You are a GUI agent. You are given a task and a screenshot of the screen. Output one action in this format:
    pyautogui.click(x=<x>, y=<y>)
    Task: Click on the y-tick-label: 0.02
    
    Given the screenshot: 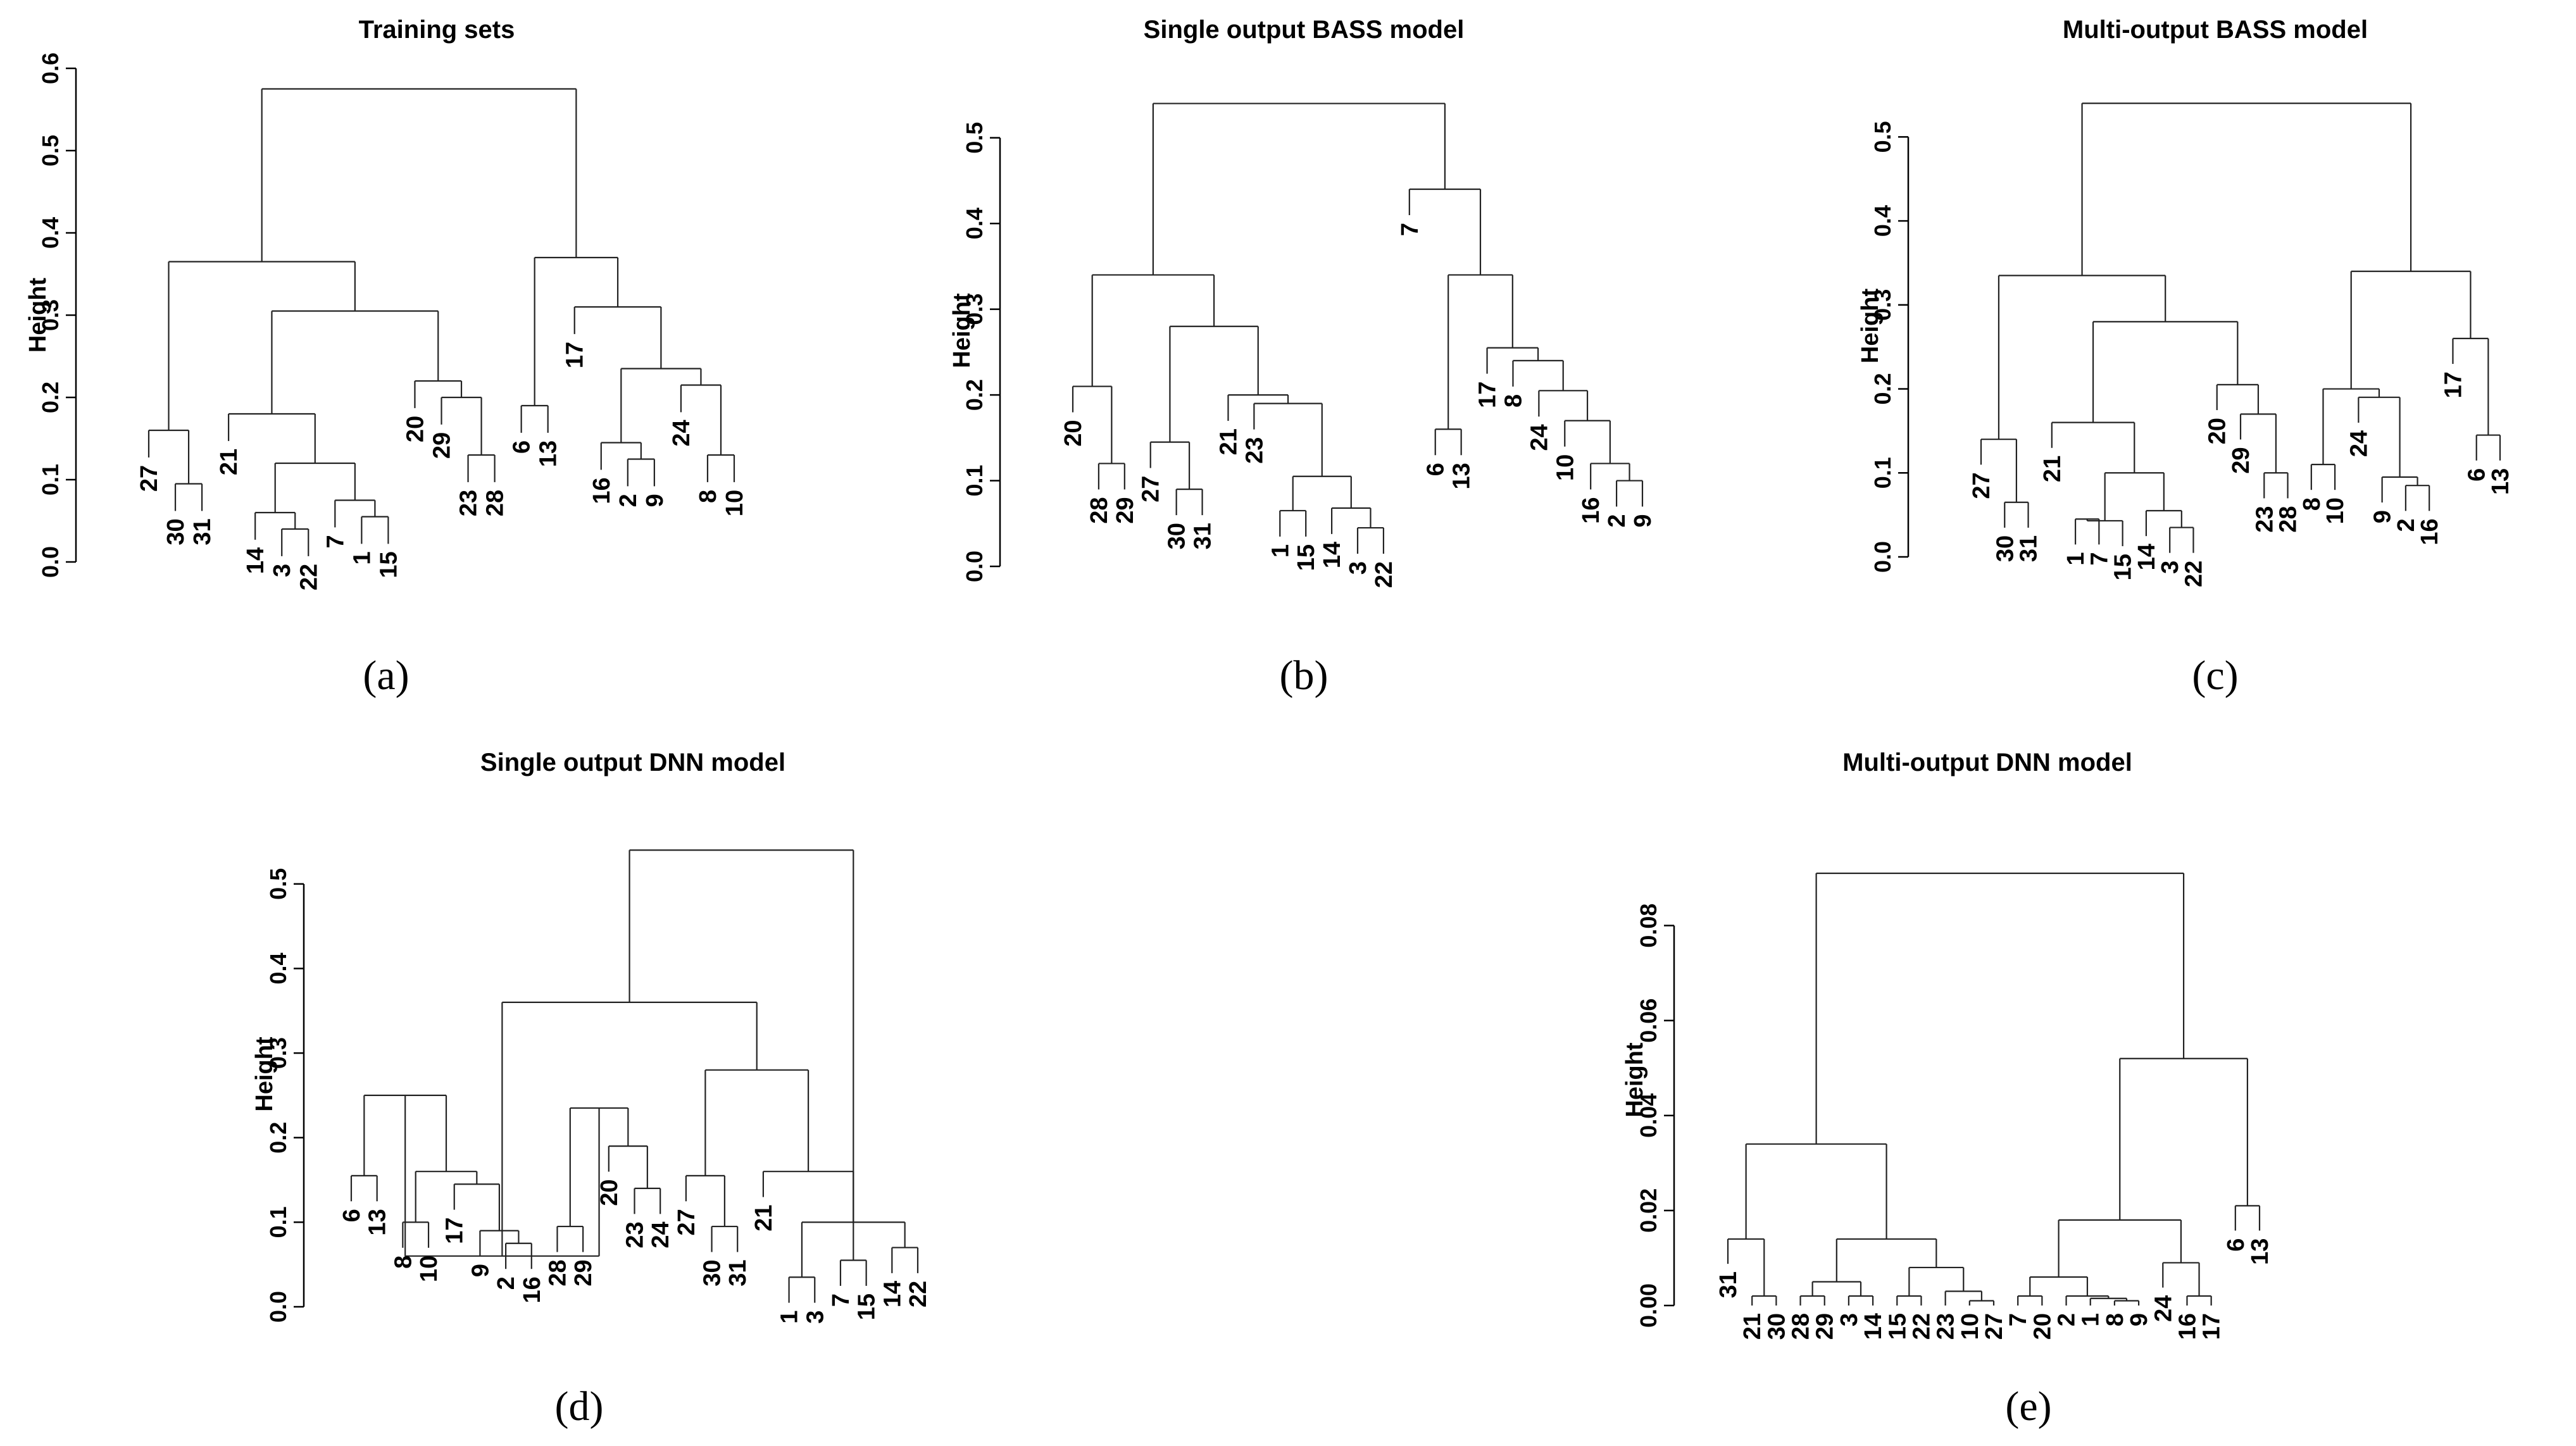 What is the action you would take?
    pyautogui.click(x=1648, y=1210)
    